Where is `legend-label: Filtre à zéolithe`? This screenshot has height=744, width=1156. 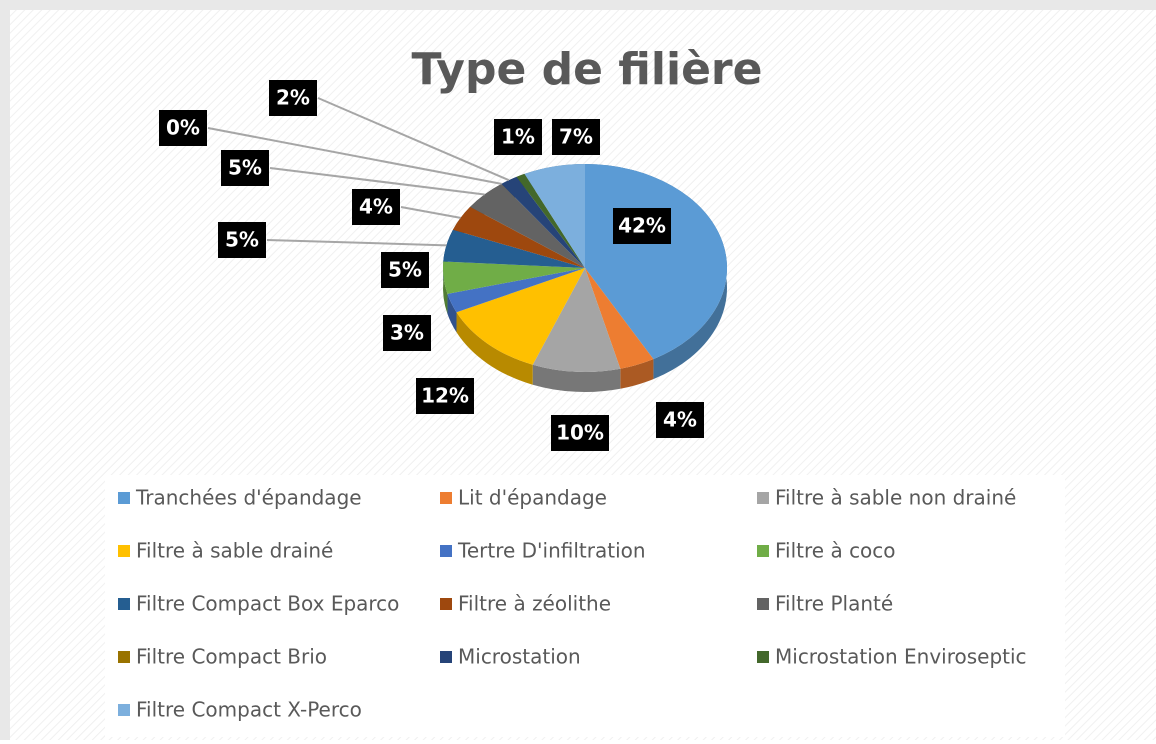 legend-label: Filtre à zéolithe is located at coordinates (534, 604).